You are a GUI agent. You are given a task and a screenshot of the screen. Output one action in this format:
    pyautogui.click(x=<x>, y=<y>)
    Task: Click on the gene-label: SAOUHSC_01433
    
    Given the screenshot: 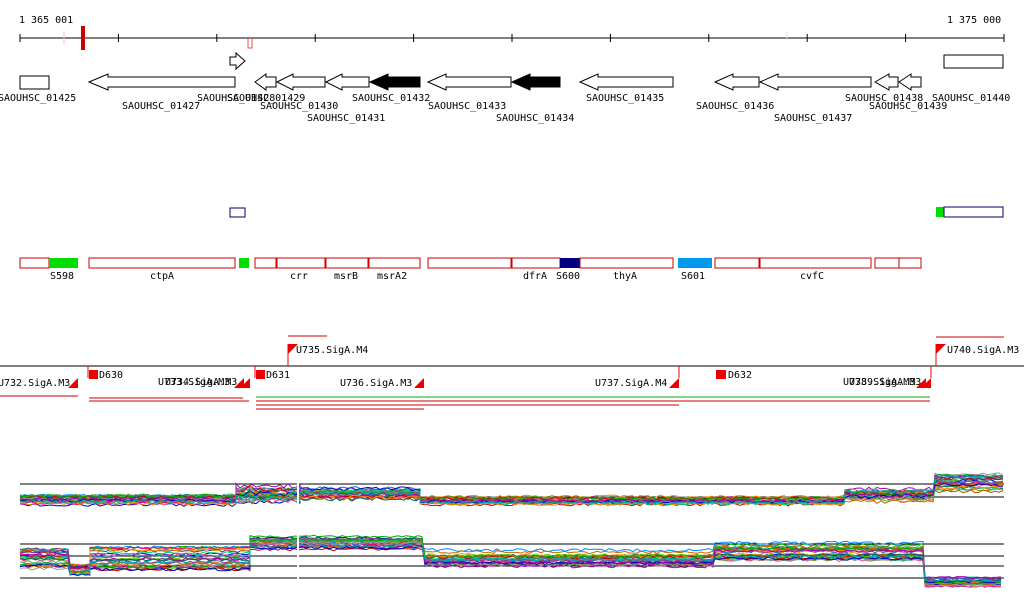 What is the action you would take?
    pyautogui.click(x=467, y=106)
    